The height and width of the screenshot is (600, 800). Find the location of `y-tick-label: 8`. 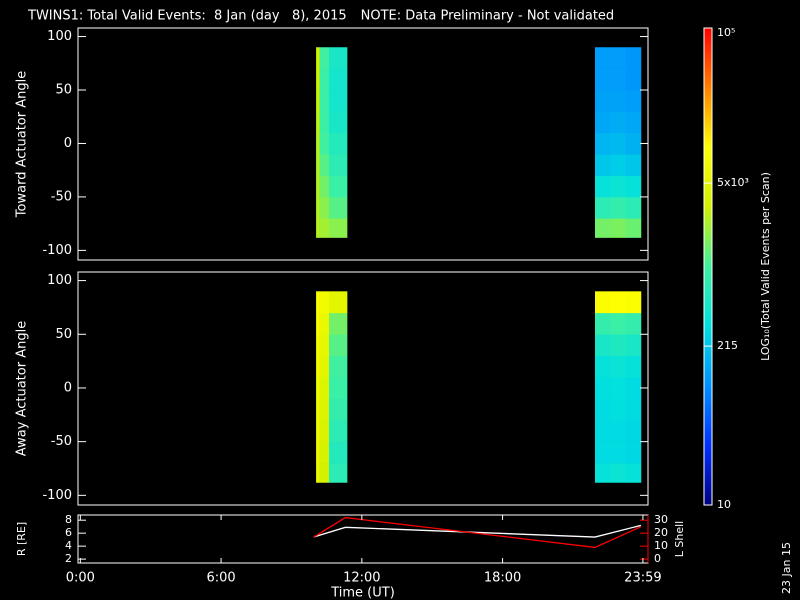

y-tick-label: 8 is located at coordinates (68, 519).